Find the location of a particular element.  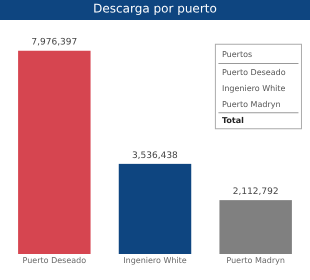

x-tick-label: Puerto Deseado is located at coordinates (54, 260).